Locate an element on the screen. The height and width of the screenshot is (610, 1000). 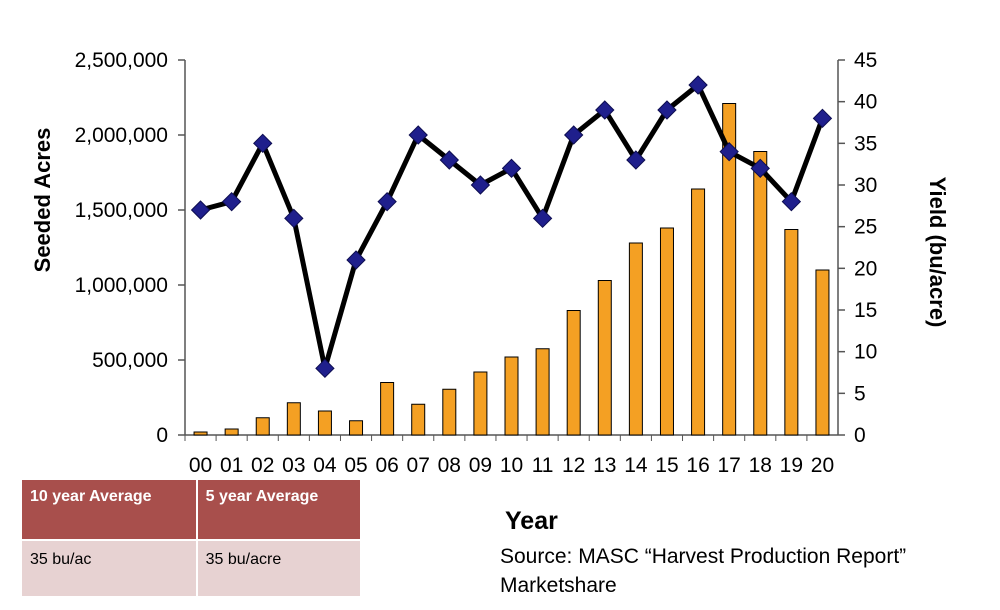
right-tick-label: 0 is located at coordinates (860, 435).